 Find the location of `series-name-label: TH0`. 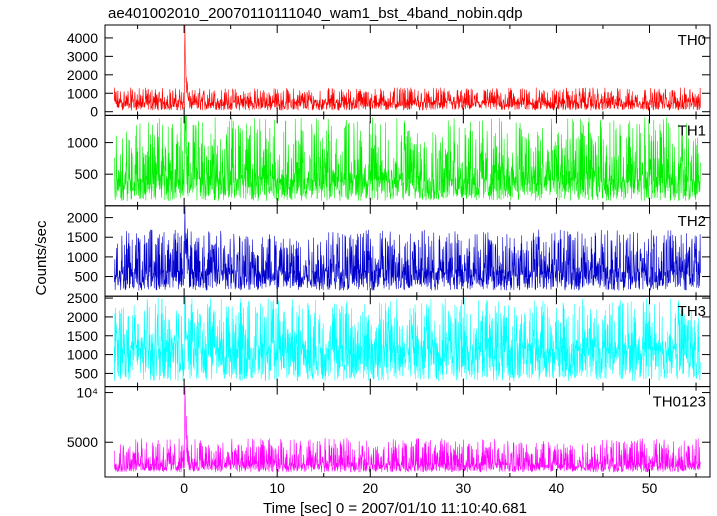

series-name-label: TH0 is located at coordinates (692, 40).